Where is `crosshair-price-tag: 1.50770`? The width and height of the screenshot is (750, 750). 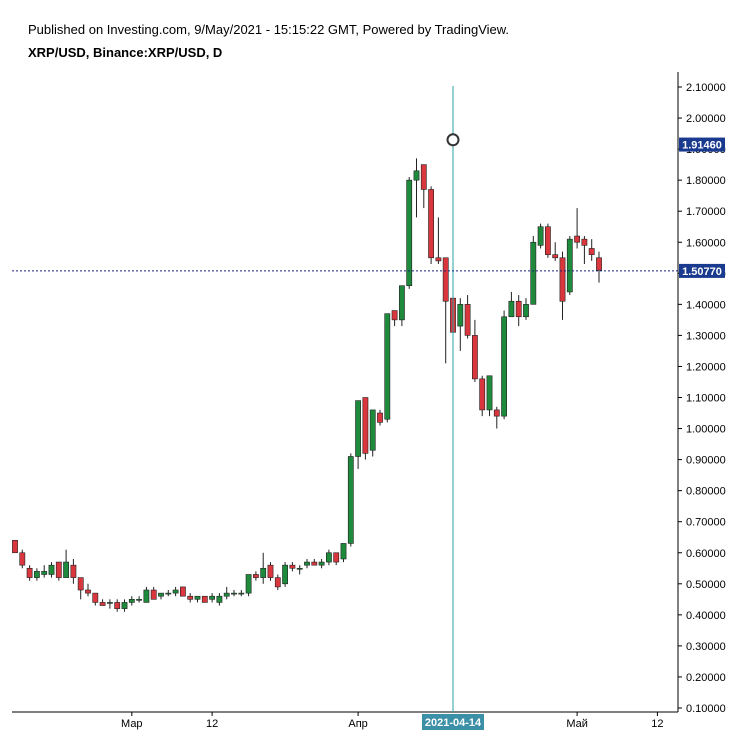
crosshair-price-tag: 1.50770 is located at coordinates (702, 270).